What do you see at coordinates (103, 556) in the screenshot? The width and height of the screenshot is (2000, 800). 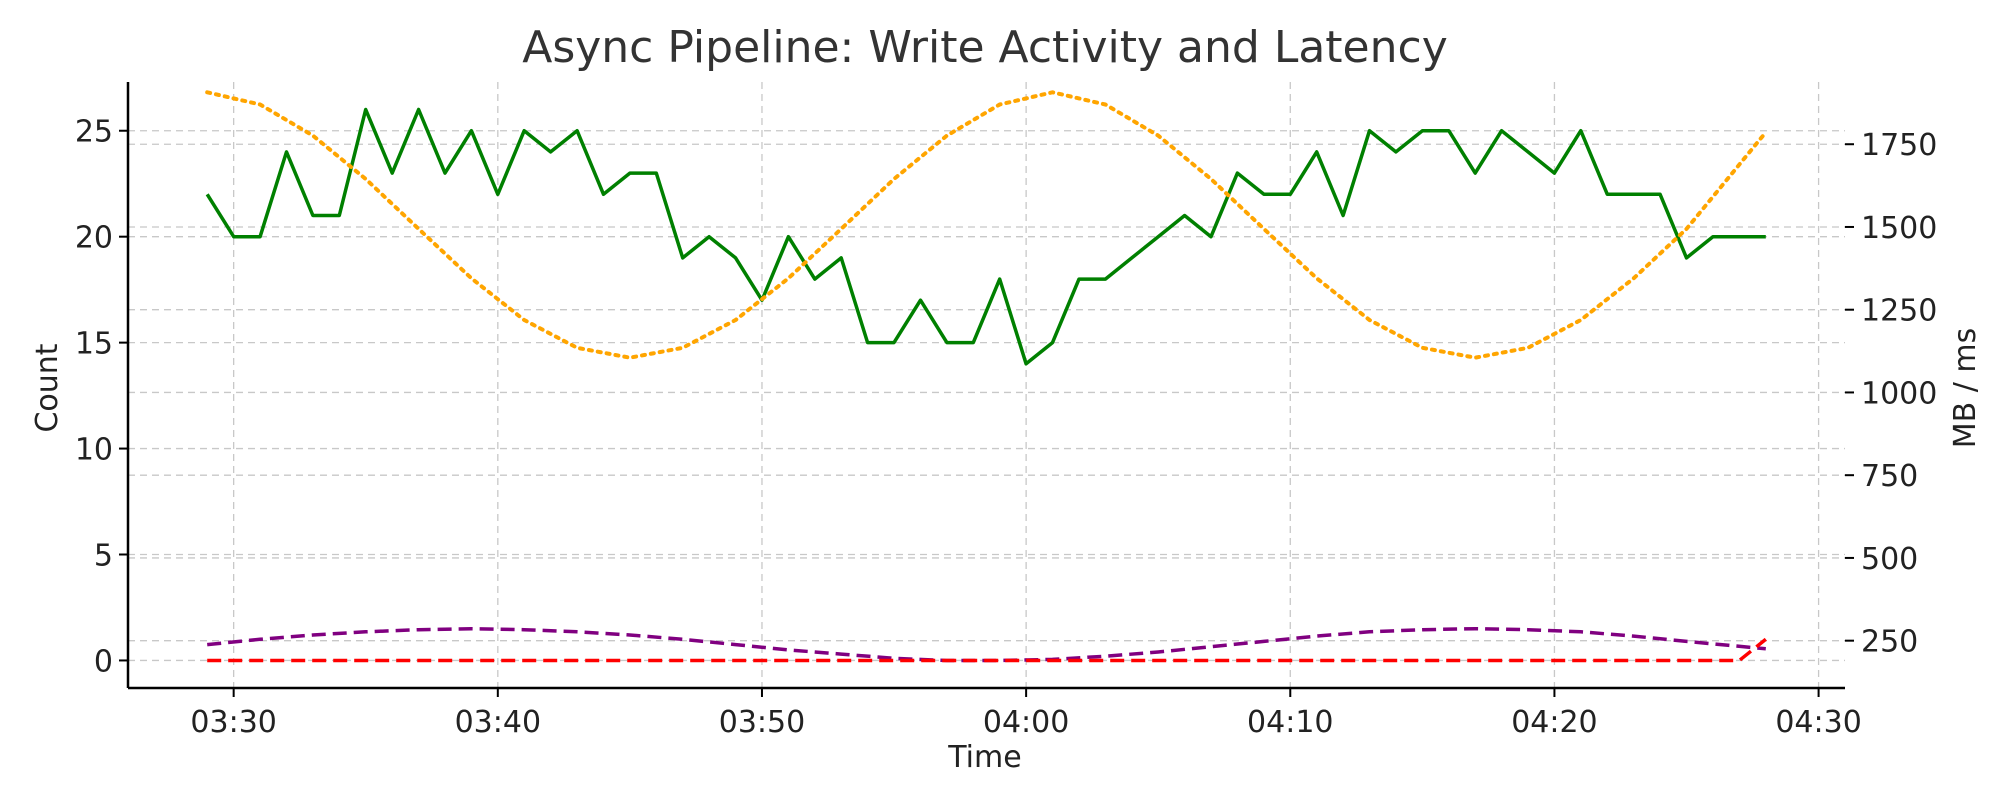 I see `y-tick-label: 5` at bounding box center [103, 556].